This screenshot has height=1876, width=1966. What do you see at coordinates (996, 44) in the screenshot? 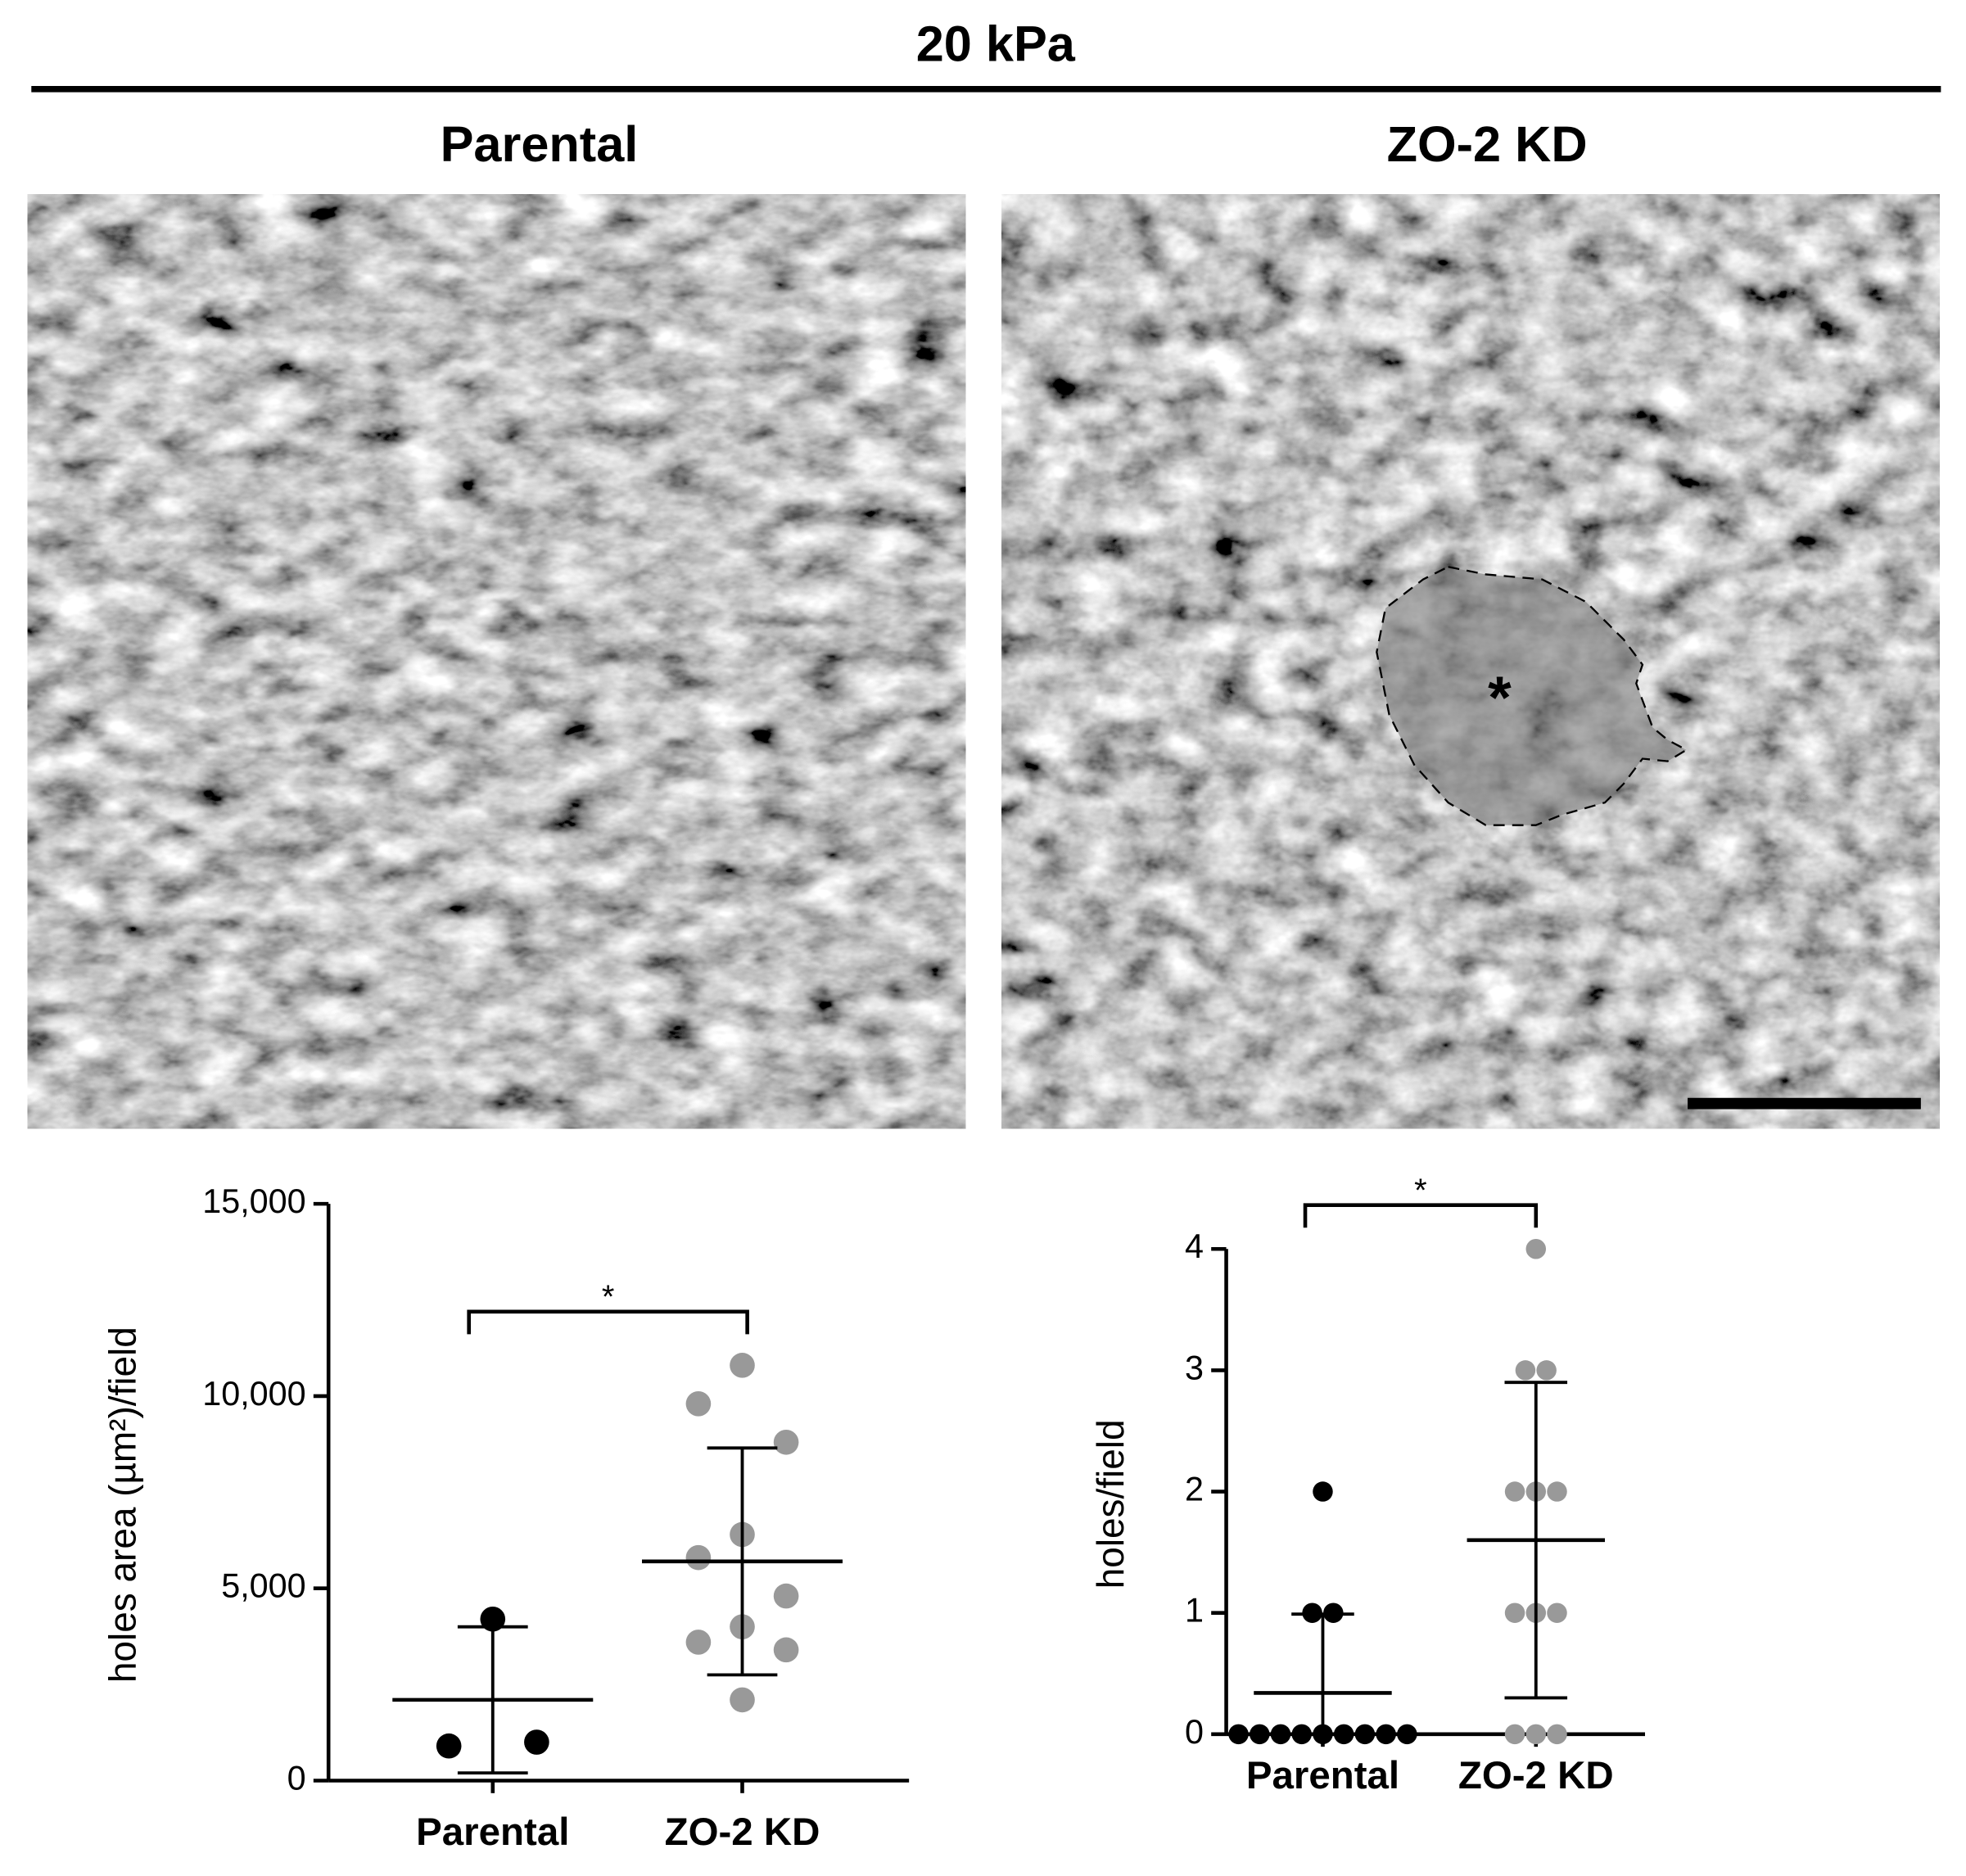
I see `figure-title: 20 kPa` at bounding box center [996, 44].